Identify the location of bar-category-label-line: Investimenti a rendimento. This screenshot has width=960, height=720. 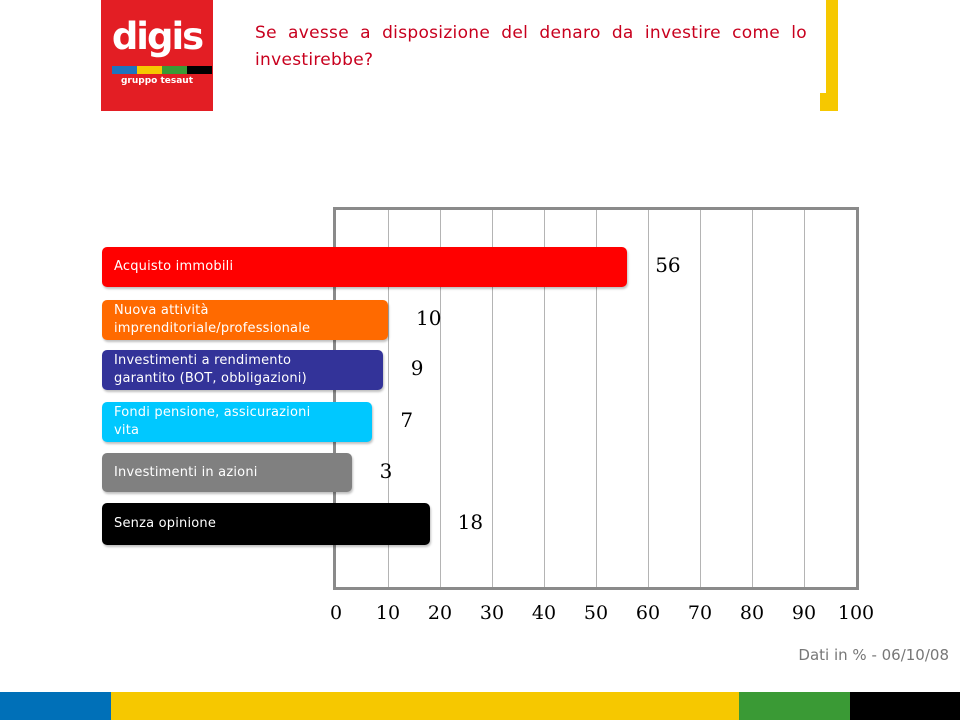
(203, 360).